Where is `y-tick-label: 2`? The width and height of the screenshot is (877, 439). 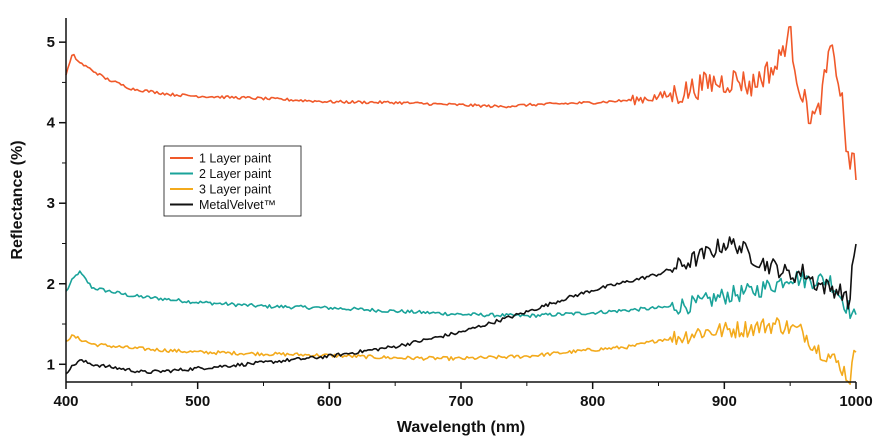 y-tick-label: 2 is located at coordinates (51, 284).